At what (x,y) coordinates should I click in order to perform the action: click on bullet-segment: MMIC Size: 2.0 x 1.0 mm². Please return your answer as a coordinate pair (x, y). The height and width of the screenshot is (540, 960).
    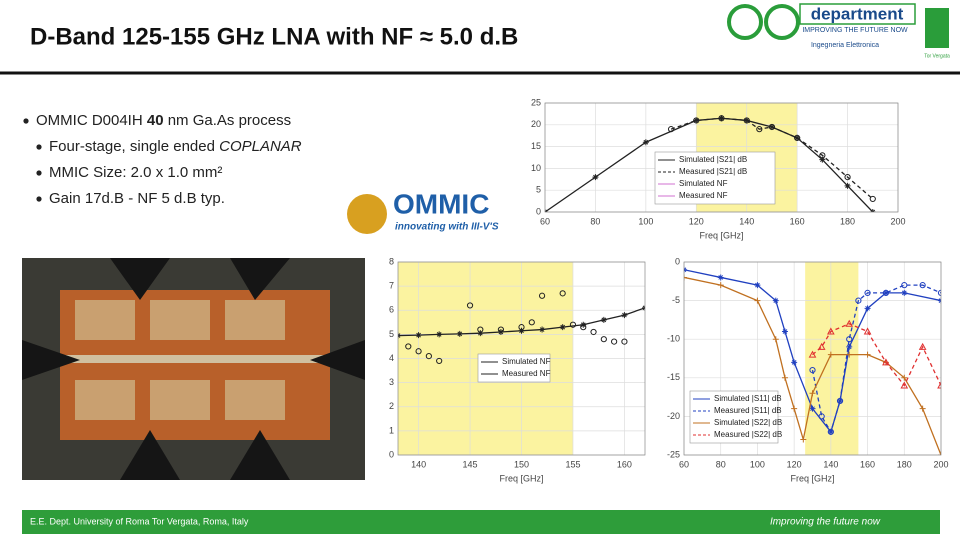
    Looking at the image, I should click on (135, 172).